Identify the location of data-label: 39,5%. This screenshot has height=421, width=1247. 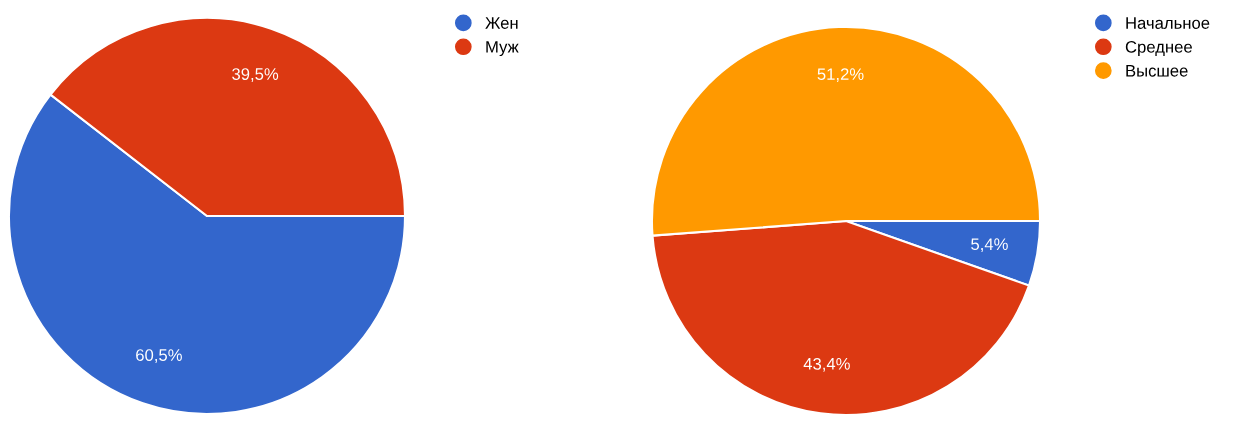
(255, 75).